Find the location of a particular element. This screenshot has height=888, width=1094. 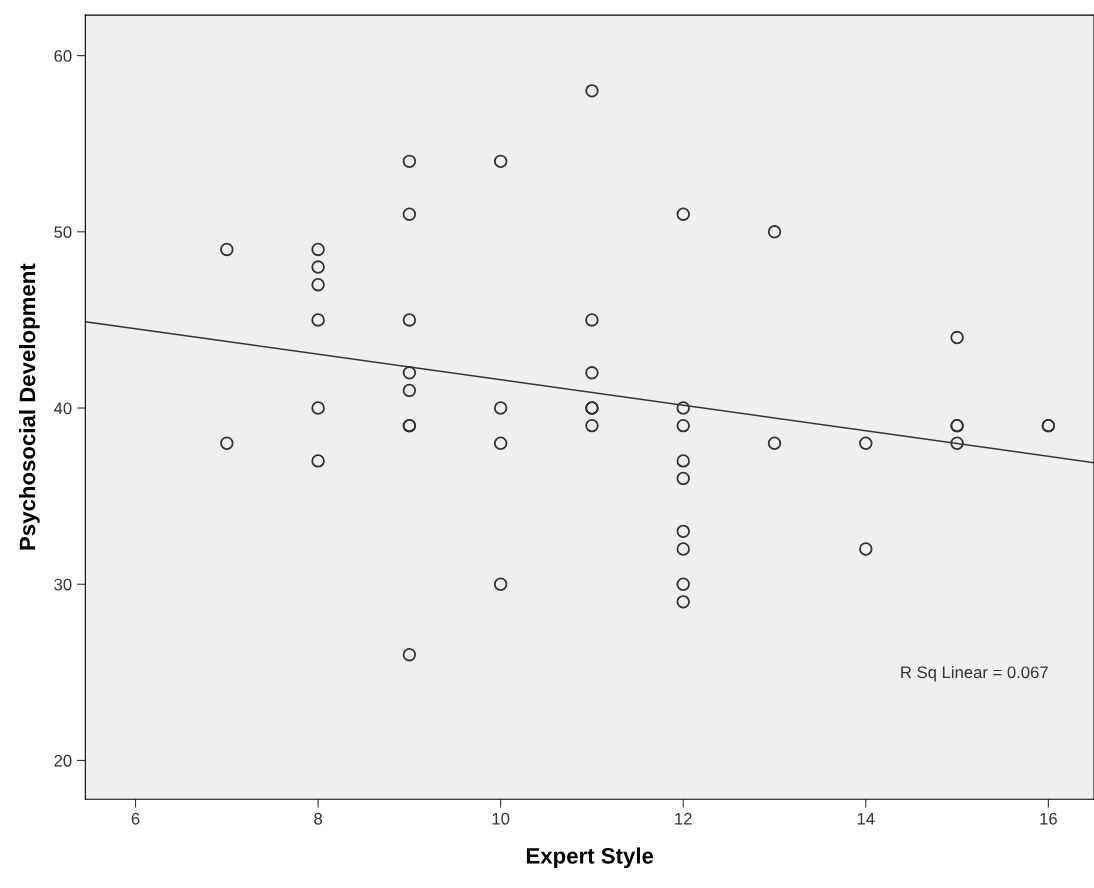

x-tick-label: 8 is located at coordinates (318, 818).